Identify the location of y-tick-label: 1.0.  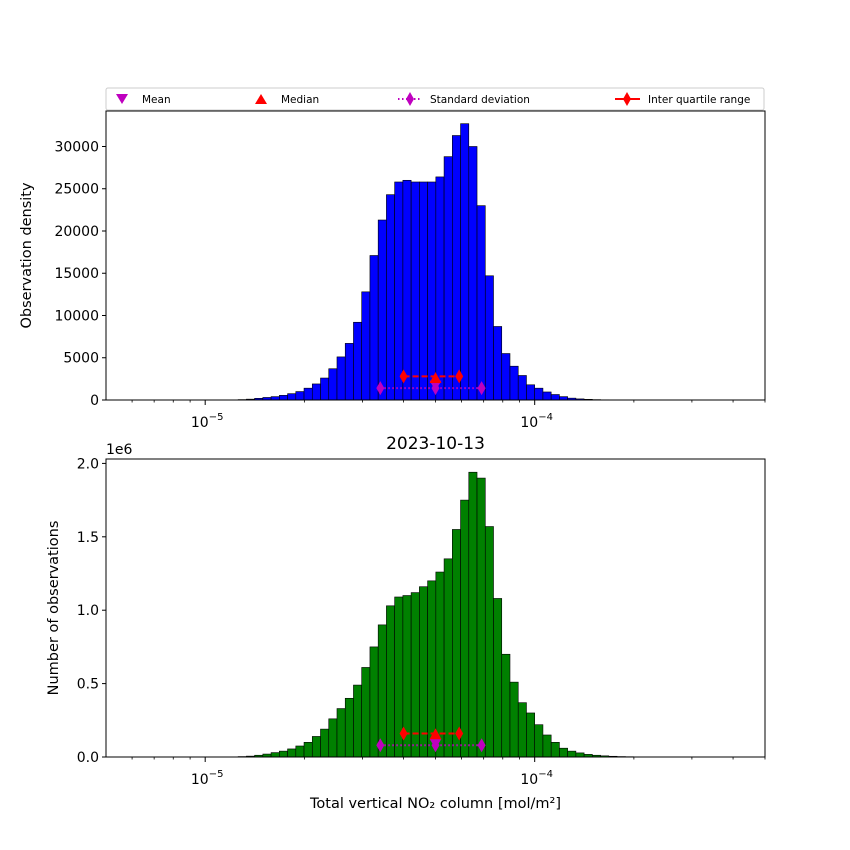
(88, 611).